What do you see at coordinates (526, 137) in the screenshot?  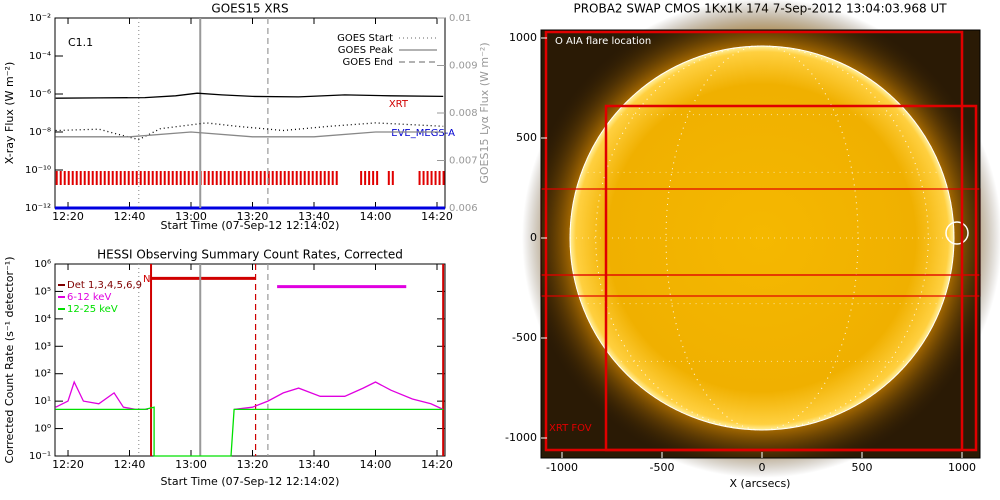 I see `y-tick-label: 500` at bounding box center [526, 137].